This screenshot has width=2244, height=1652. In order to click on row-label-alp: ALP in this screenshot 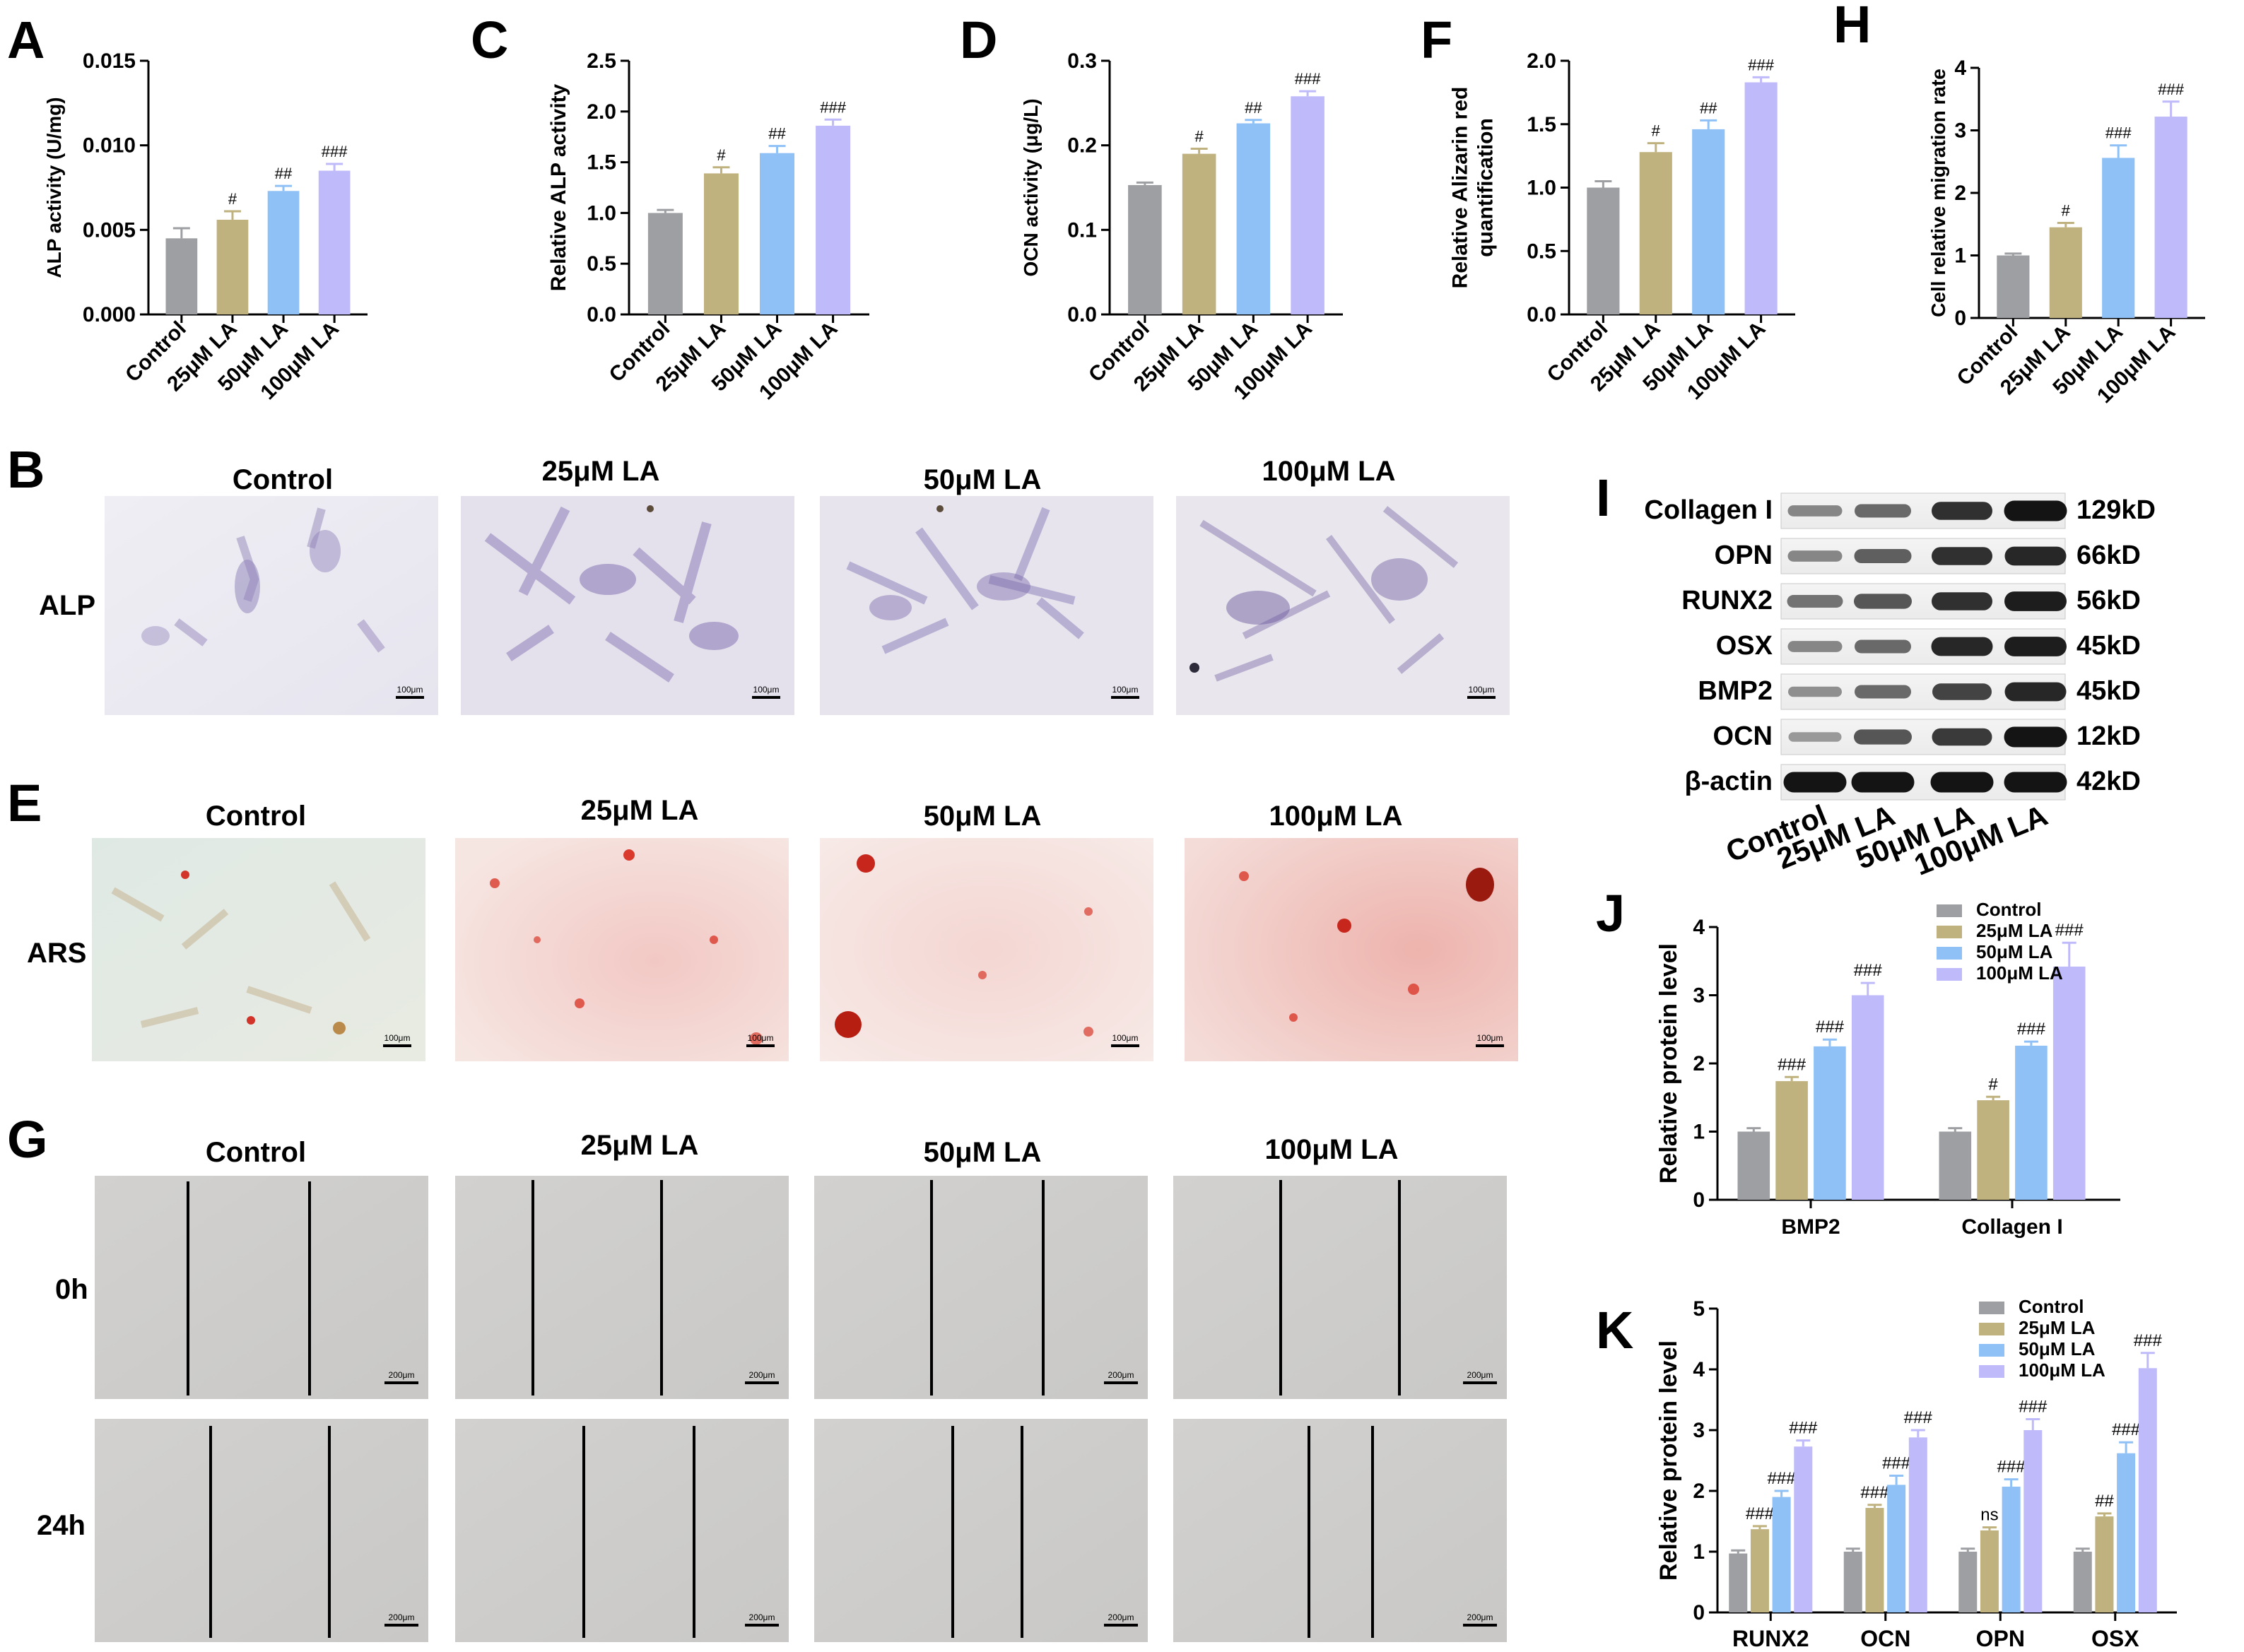, I will do `click(67, 605)`.